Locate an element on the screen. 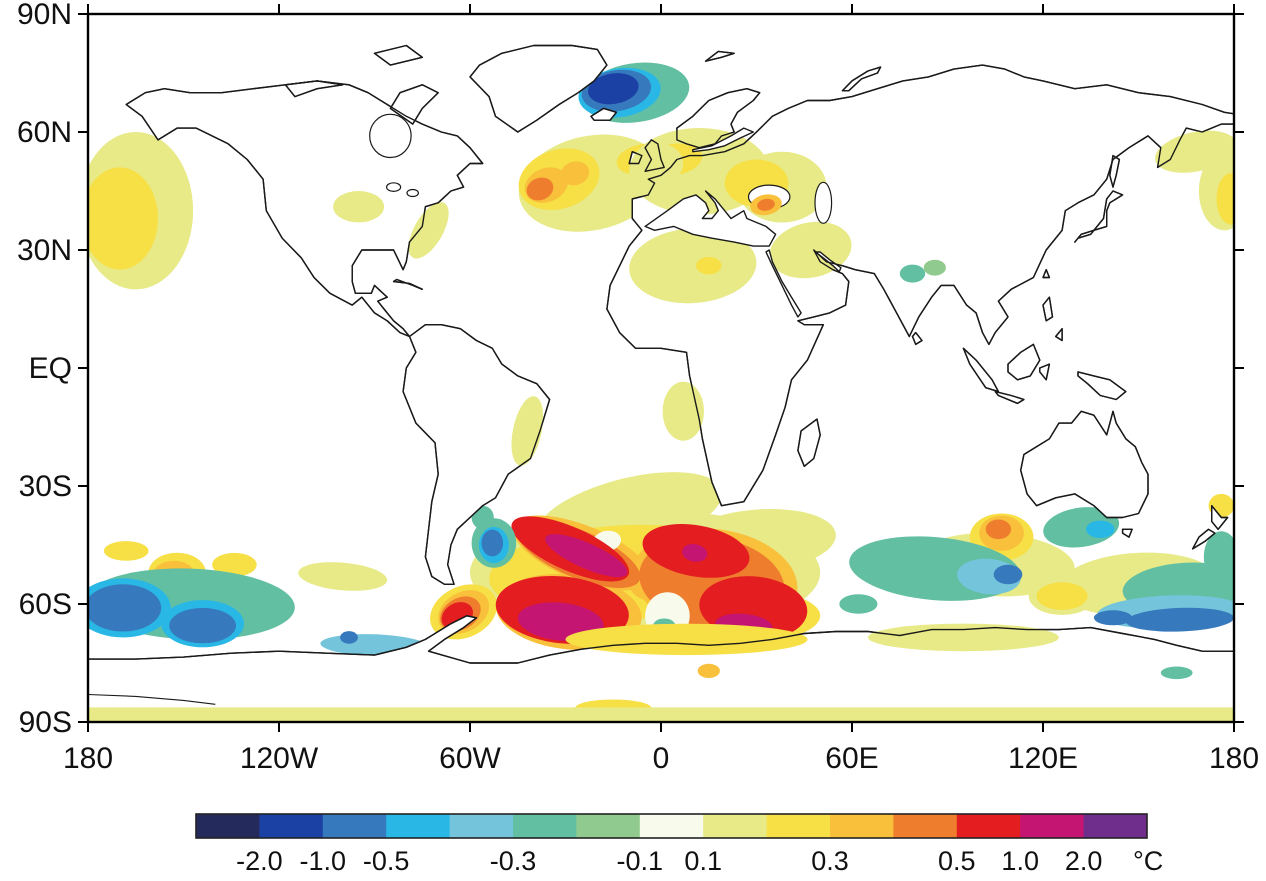 This screenshot has height=881, width=1266. colorbar-tick-label: 1.0 is located at coordinates (1020, 861).